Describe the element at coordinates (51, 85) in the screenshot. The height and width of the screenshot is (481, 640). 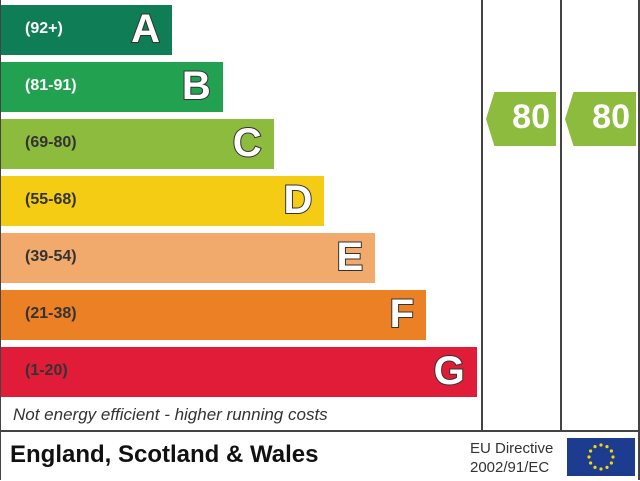
I see `rating-range: (81-91)` at that location.